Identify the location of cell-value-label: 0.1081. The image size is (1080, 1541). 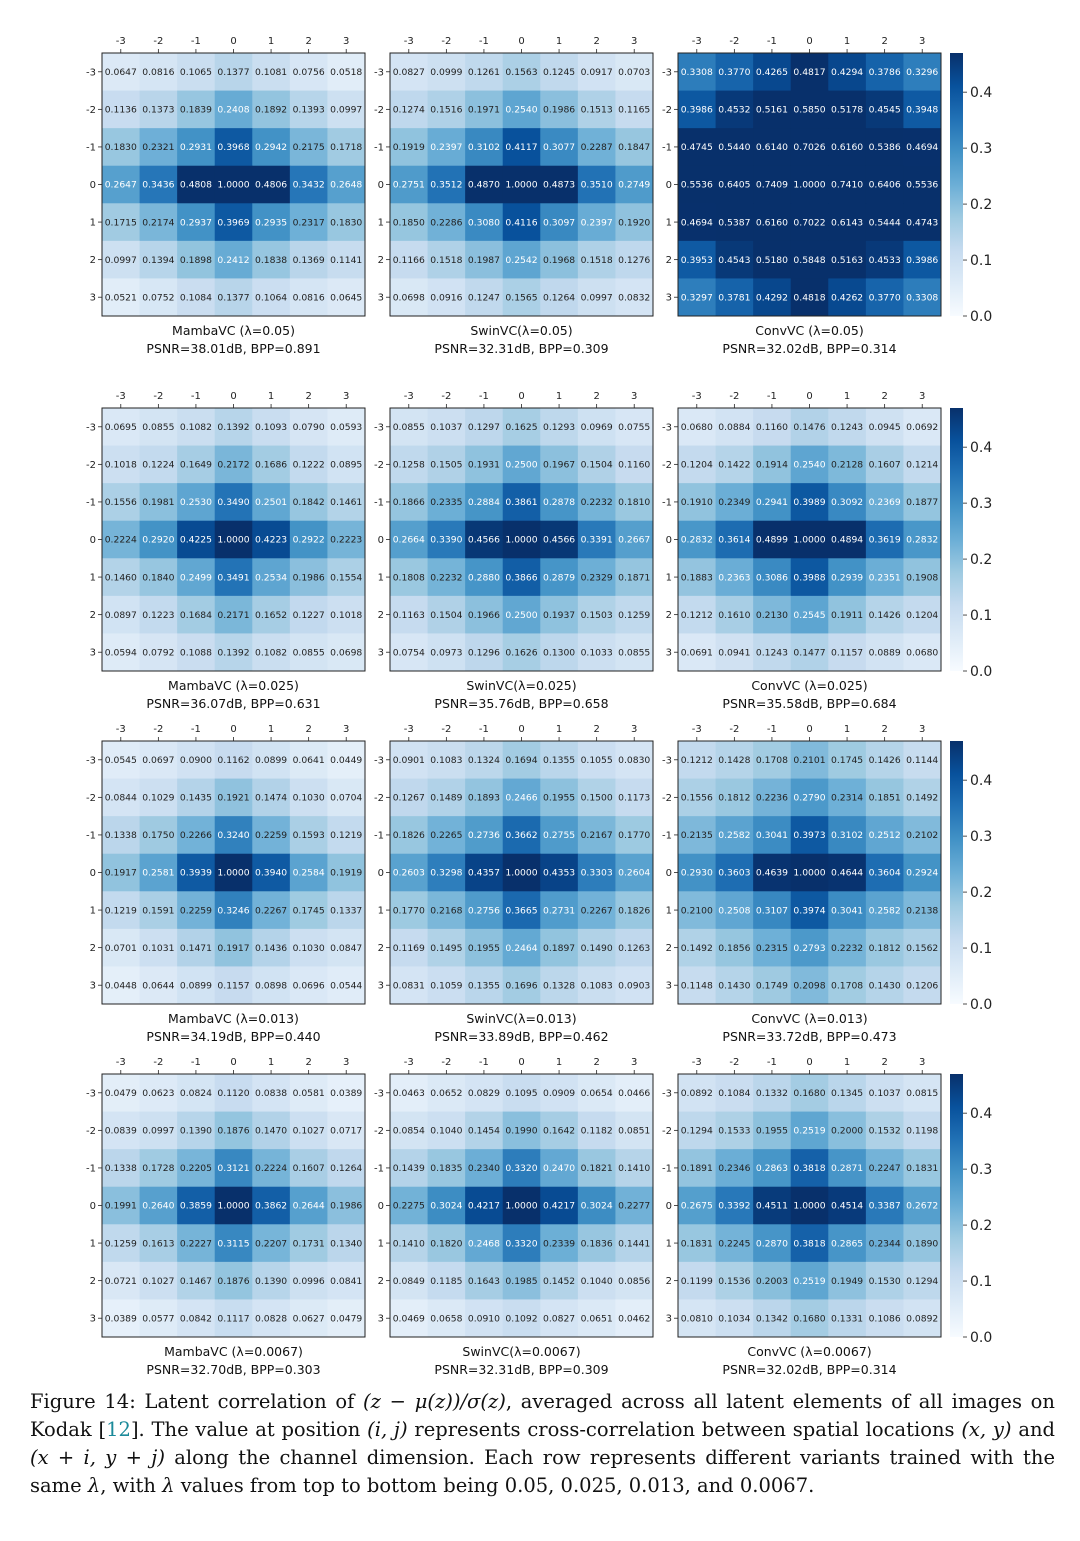
(271, 72).